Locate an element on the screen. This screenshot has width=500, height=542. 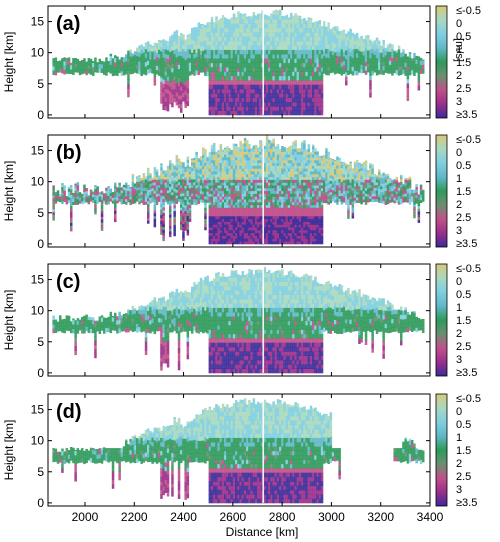
panel-2-image is located at coordinates (238, 320).